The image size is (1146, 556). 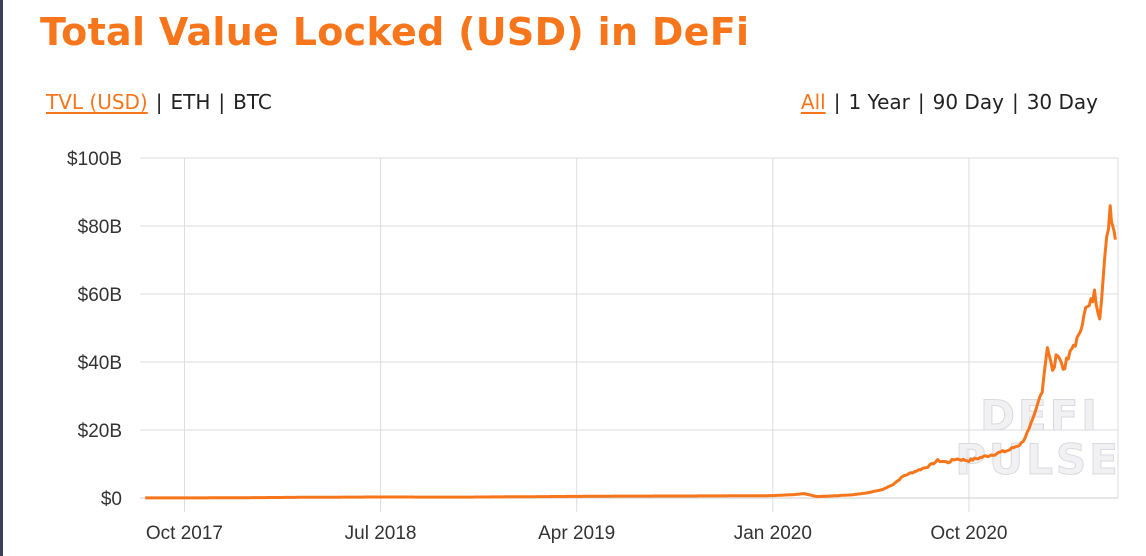 What do you see at coordinates (97, 102) in the screenshot?
I see `metric-option-tvl: TVL (USD)` at bounding box center [97, 102].